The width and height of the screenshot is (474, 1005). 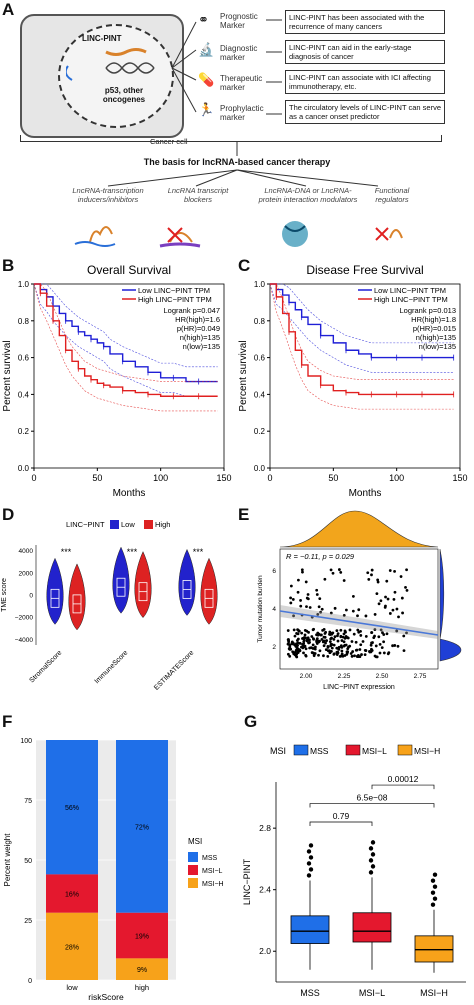 What do you see at coordinates (459, 478) in the screenshot?
I see `x-tick-label: 150` at bounding box center [459, 478].